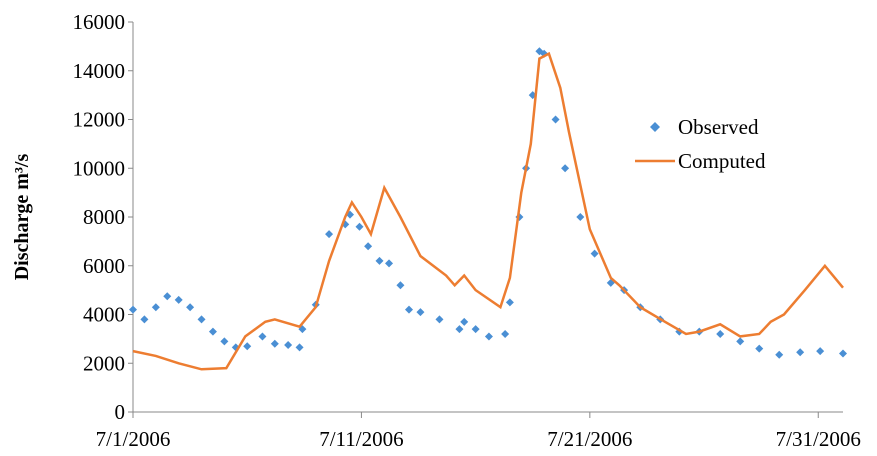 This screenshot has height=456, width=877. Describe the element at coordinates (99, 71) in the screenshot. I see `y-tick-label: 14000` at that location.